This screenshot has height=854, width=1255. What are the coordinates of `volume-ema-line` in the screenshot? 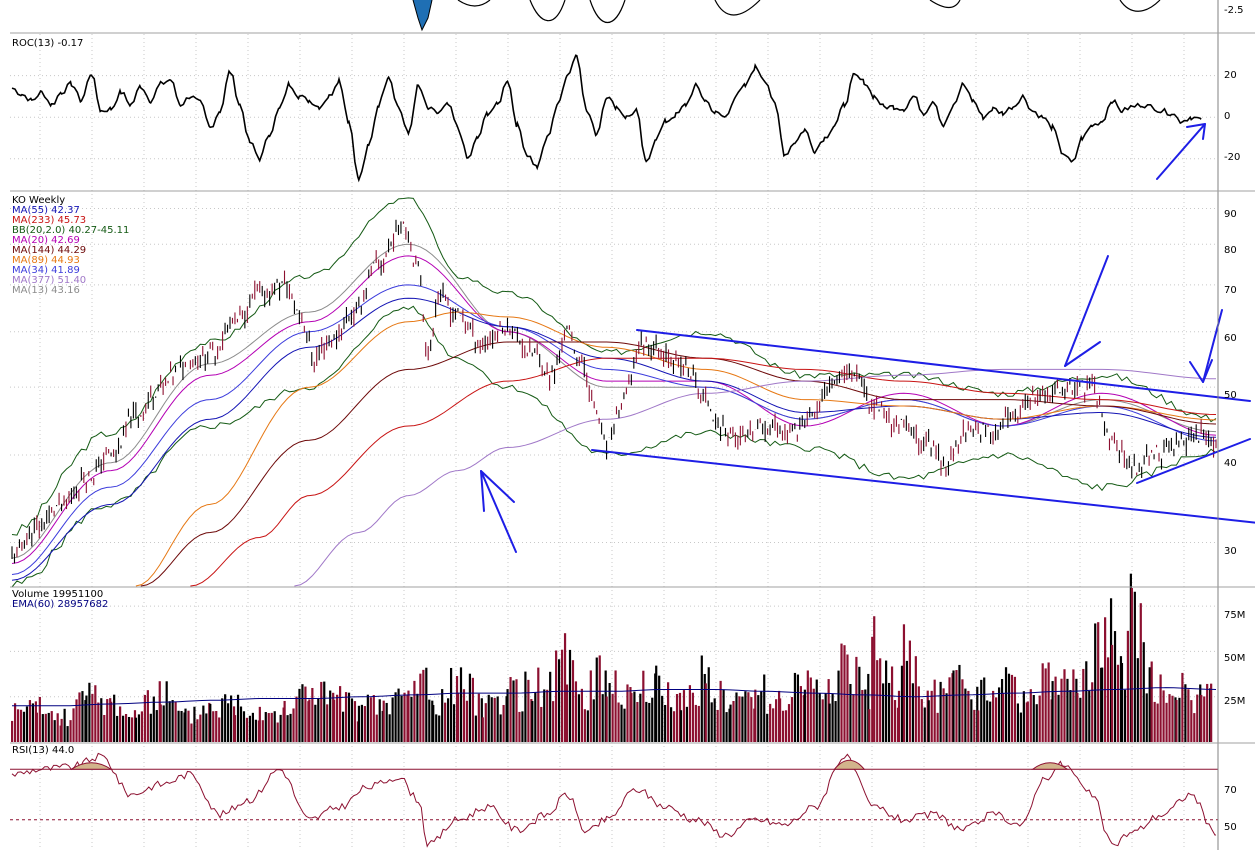 It's located at (614, 697).